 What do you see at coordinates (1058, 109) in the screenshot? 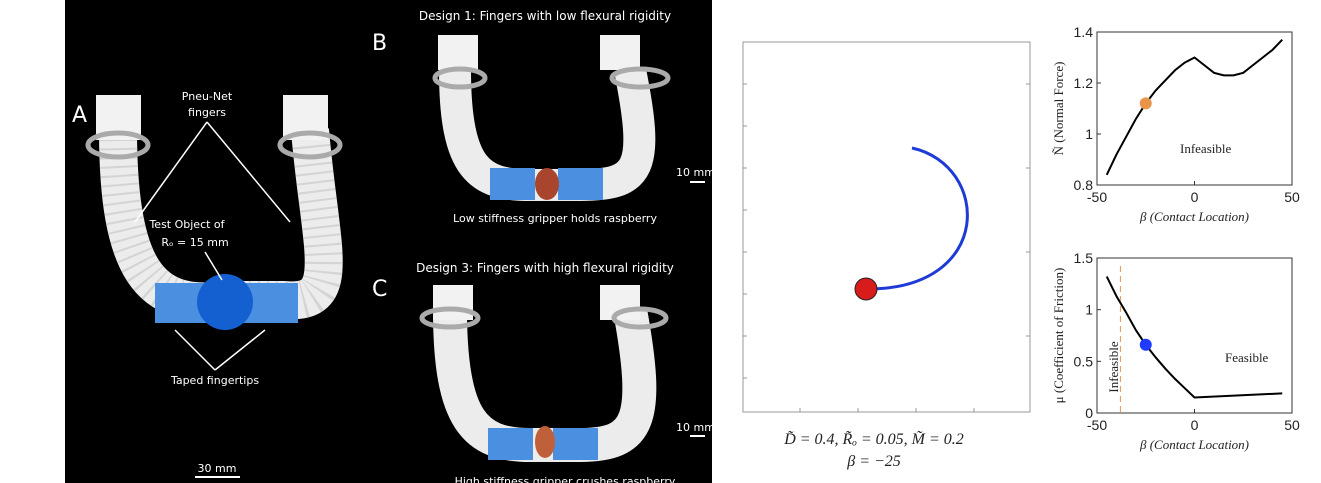
I see `y-axis-label: Ñ (Normal Force)` at bounding box center [1058, 109].